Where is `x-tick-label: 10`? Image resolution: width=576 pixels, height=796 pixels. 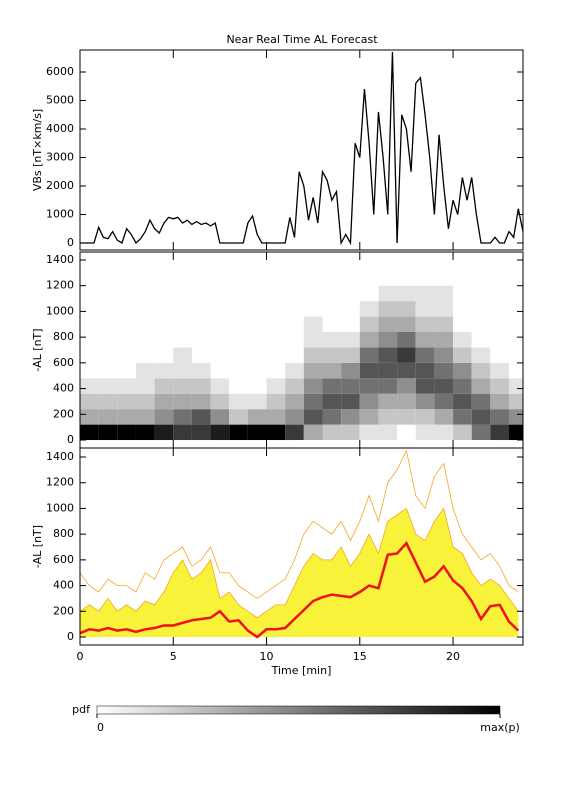 x-tick-label: 10 is located at coordinates (267, 656).